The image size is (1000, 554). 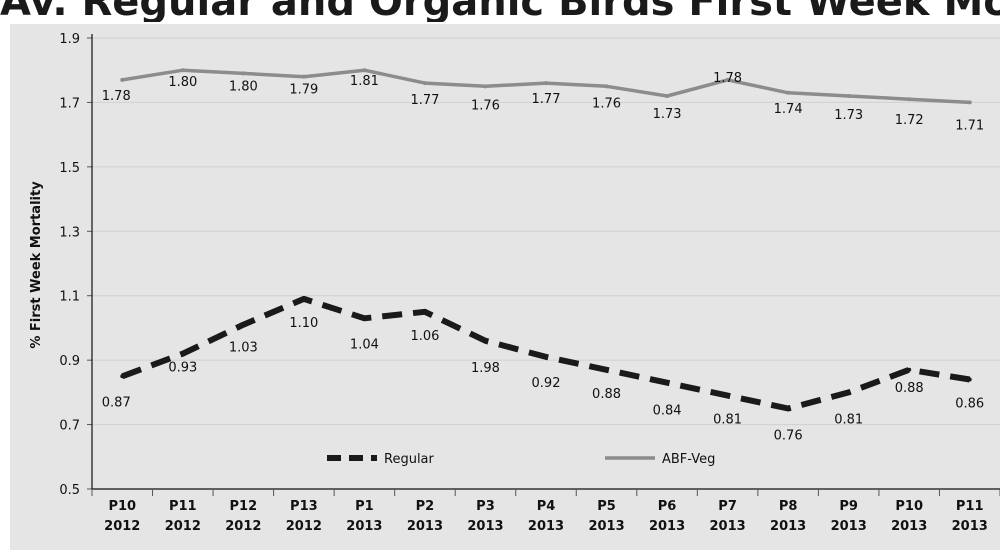 What do you see at coordinates (485, 516) in the screenshot?
I see `x-tick-label: P3 2013` at bounding box center [485, 516].